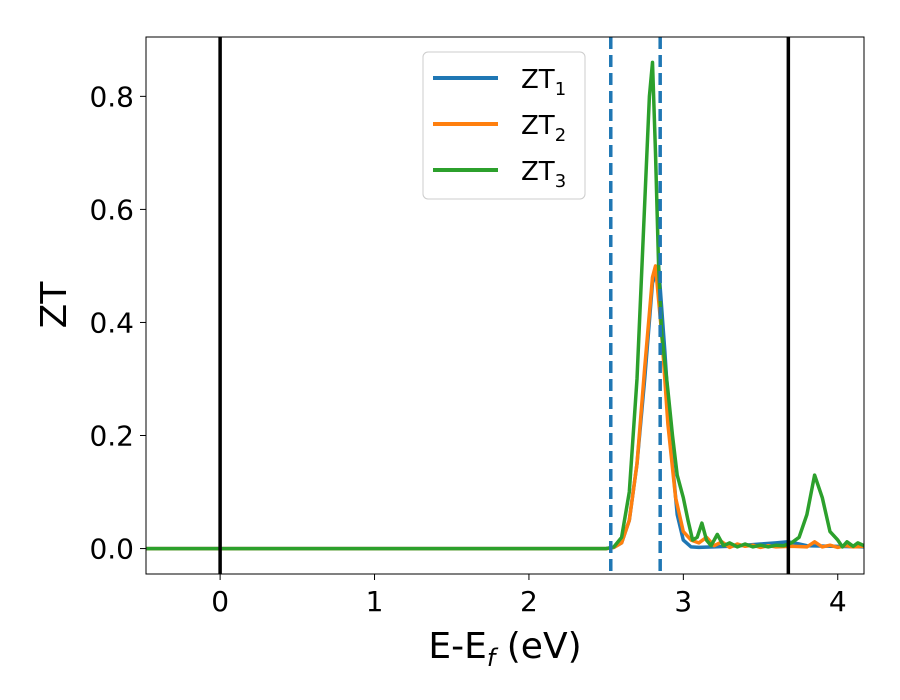 The width and height of the screenshot is (900, 700). Describe the element at coordinates (529, 601) in the screenshot. I see `x-tick-label-2: 2` at that location.